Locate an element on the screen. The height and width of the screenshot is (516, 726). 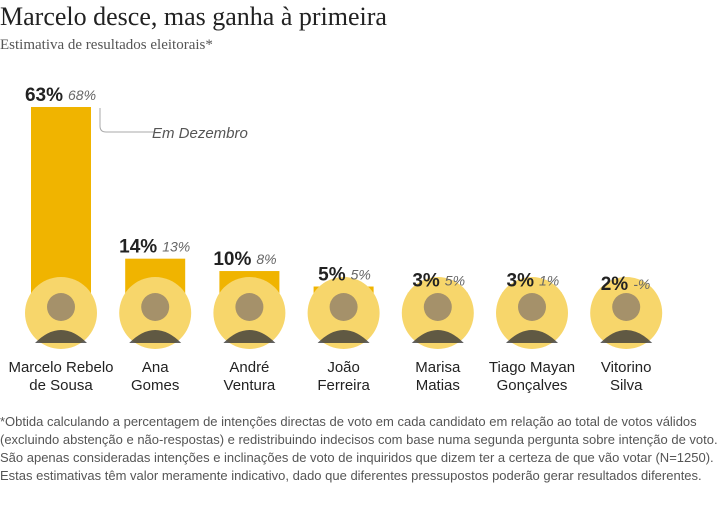
category-label: Ventura is located at coordinates (250, 385).